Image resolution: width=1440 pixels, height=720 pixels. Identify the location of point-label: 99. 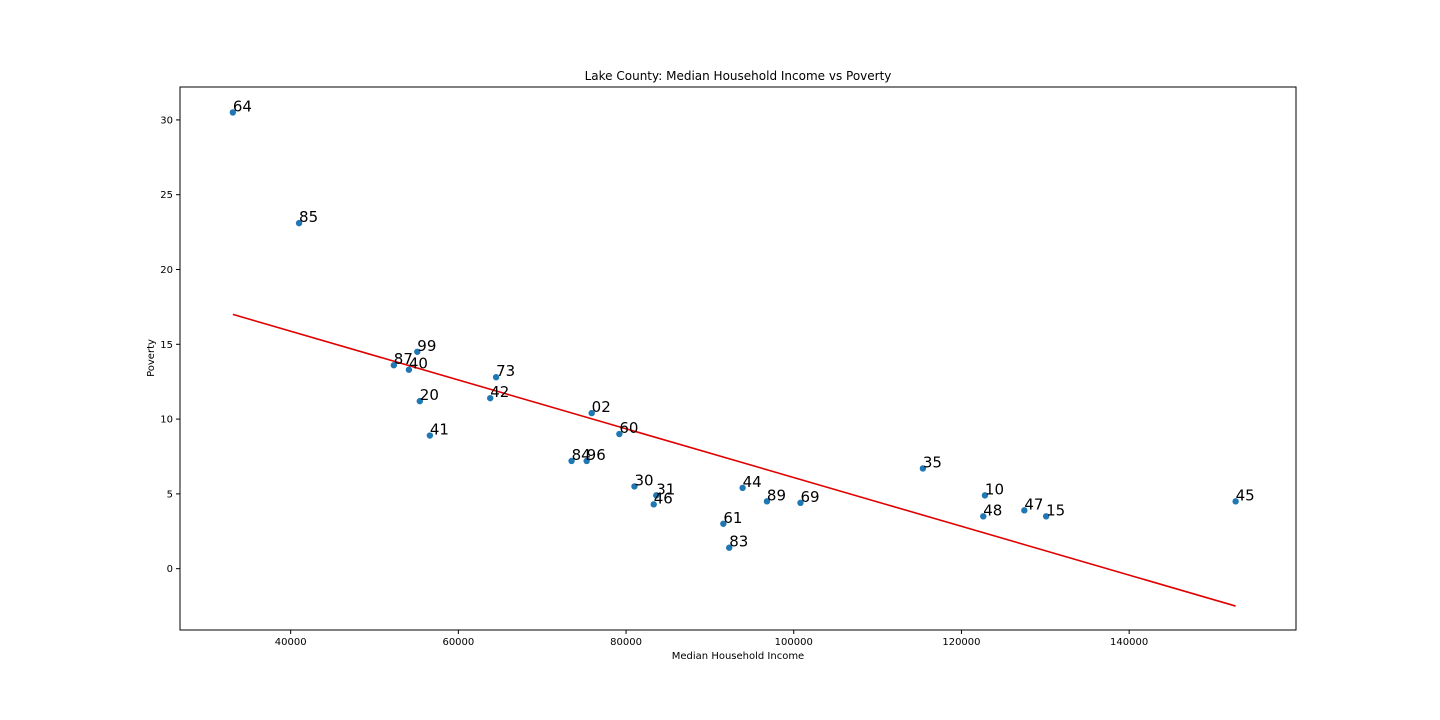
(426, 346).